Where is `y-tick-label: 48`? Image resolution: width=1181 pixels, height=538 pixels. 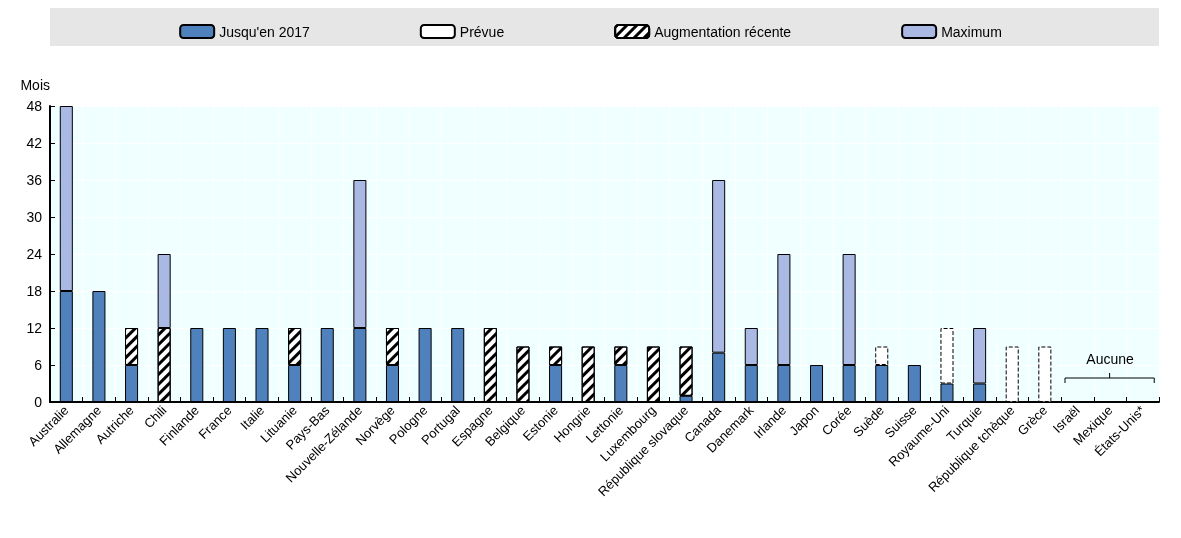
y-tick-label: 48 is located at coordinates (34, 106).